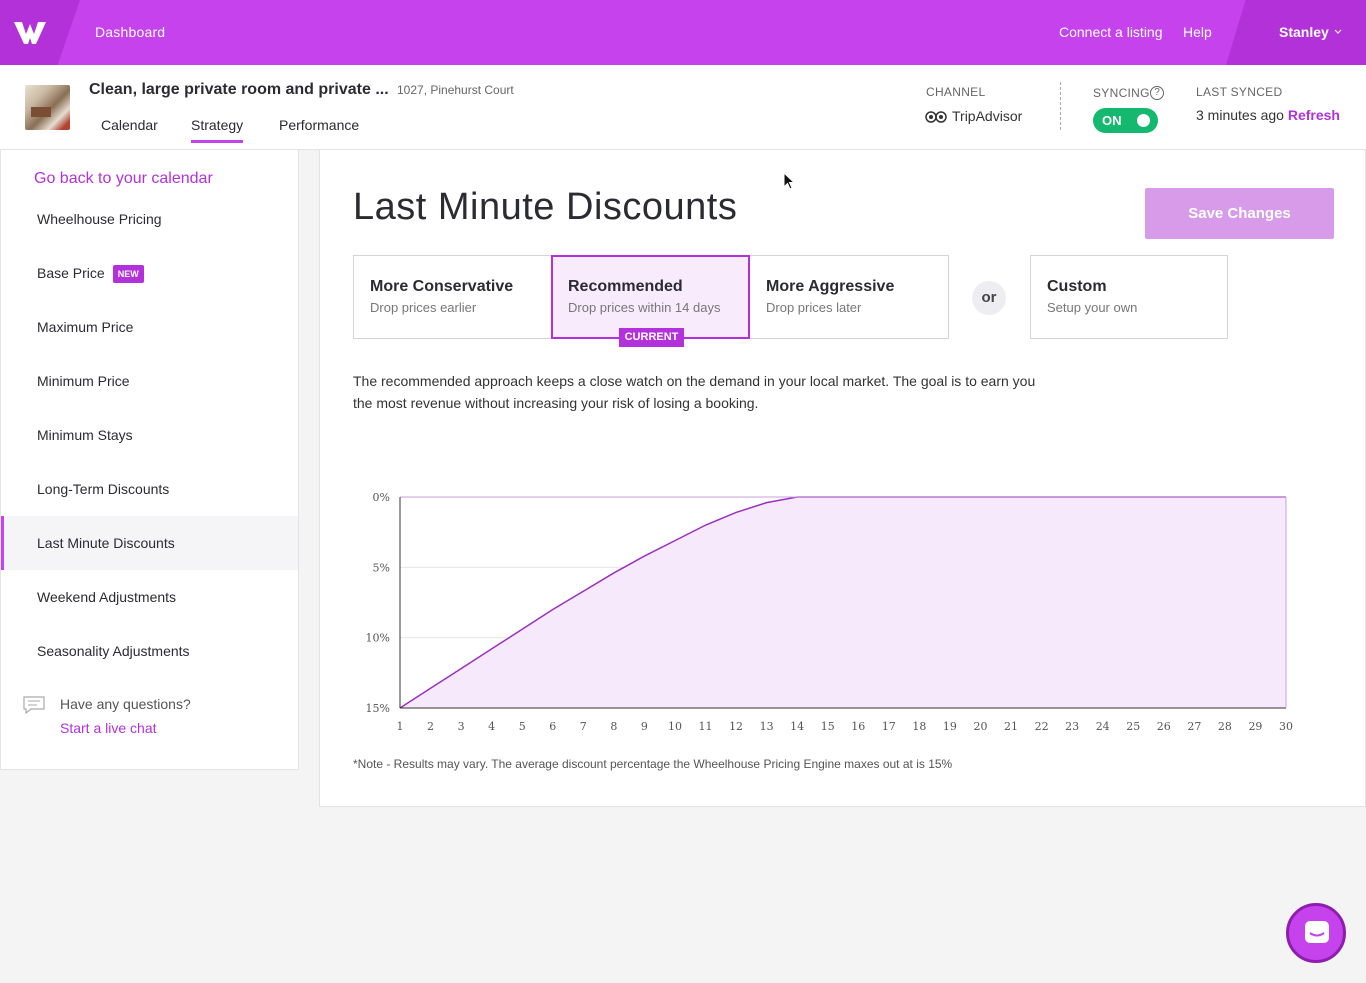 The height and width of the screenshot is (983, 1366). I want to click on x-tick-label: 13, so click(767, 726).